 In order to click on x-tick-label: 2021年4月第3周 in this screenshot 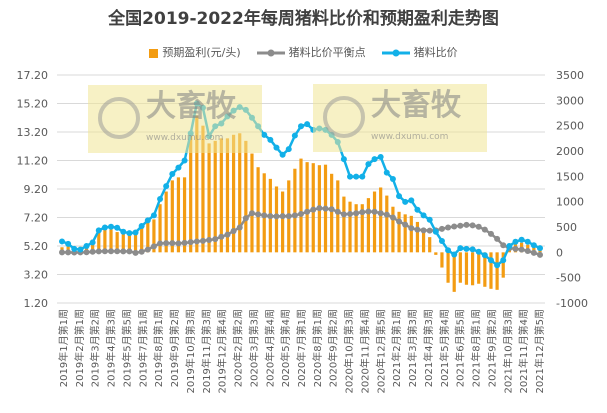, I will do `click(428, 348)`.